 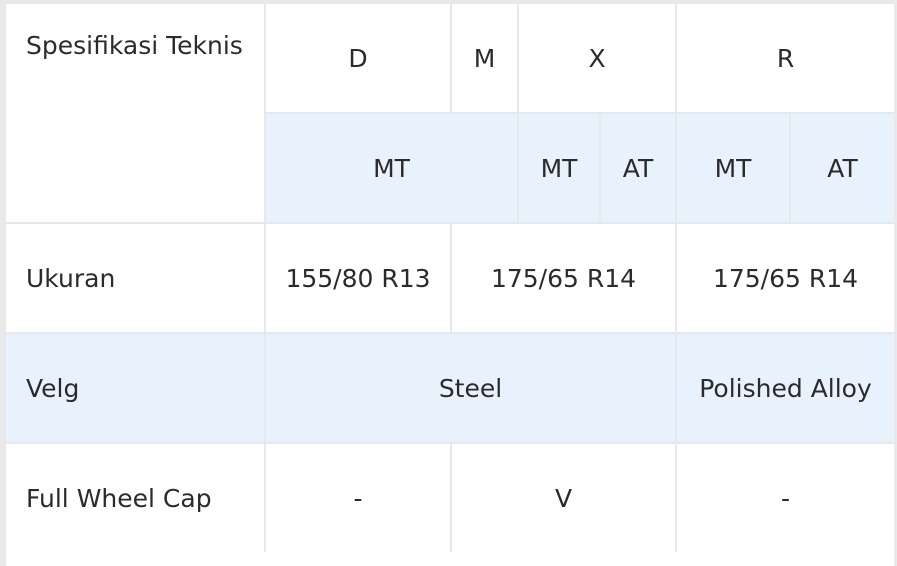 I want to click on ukuran-mx-value: 175/65 R14, so click(x=563, y=278).